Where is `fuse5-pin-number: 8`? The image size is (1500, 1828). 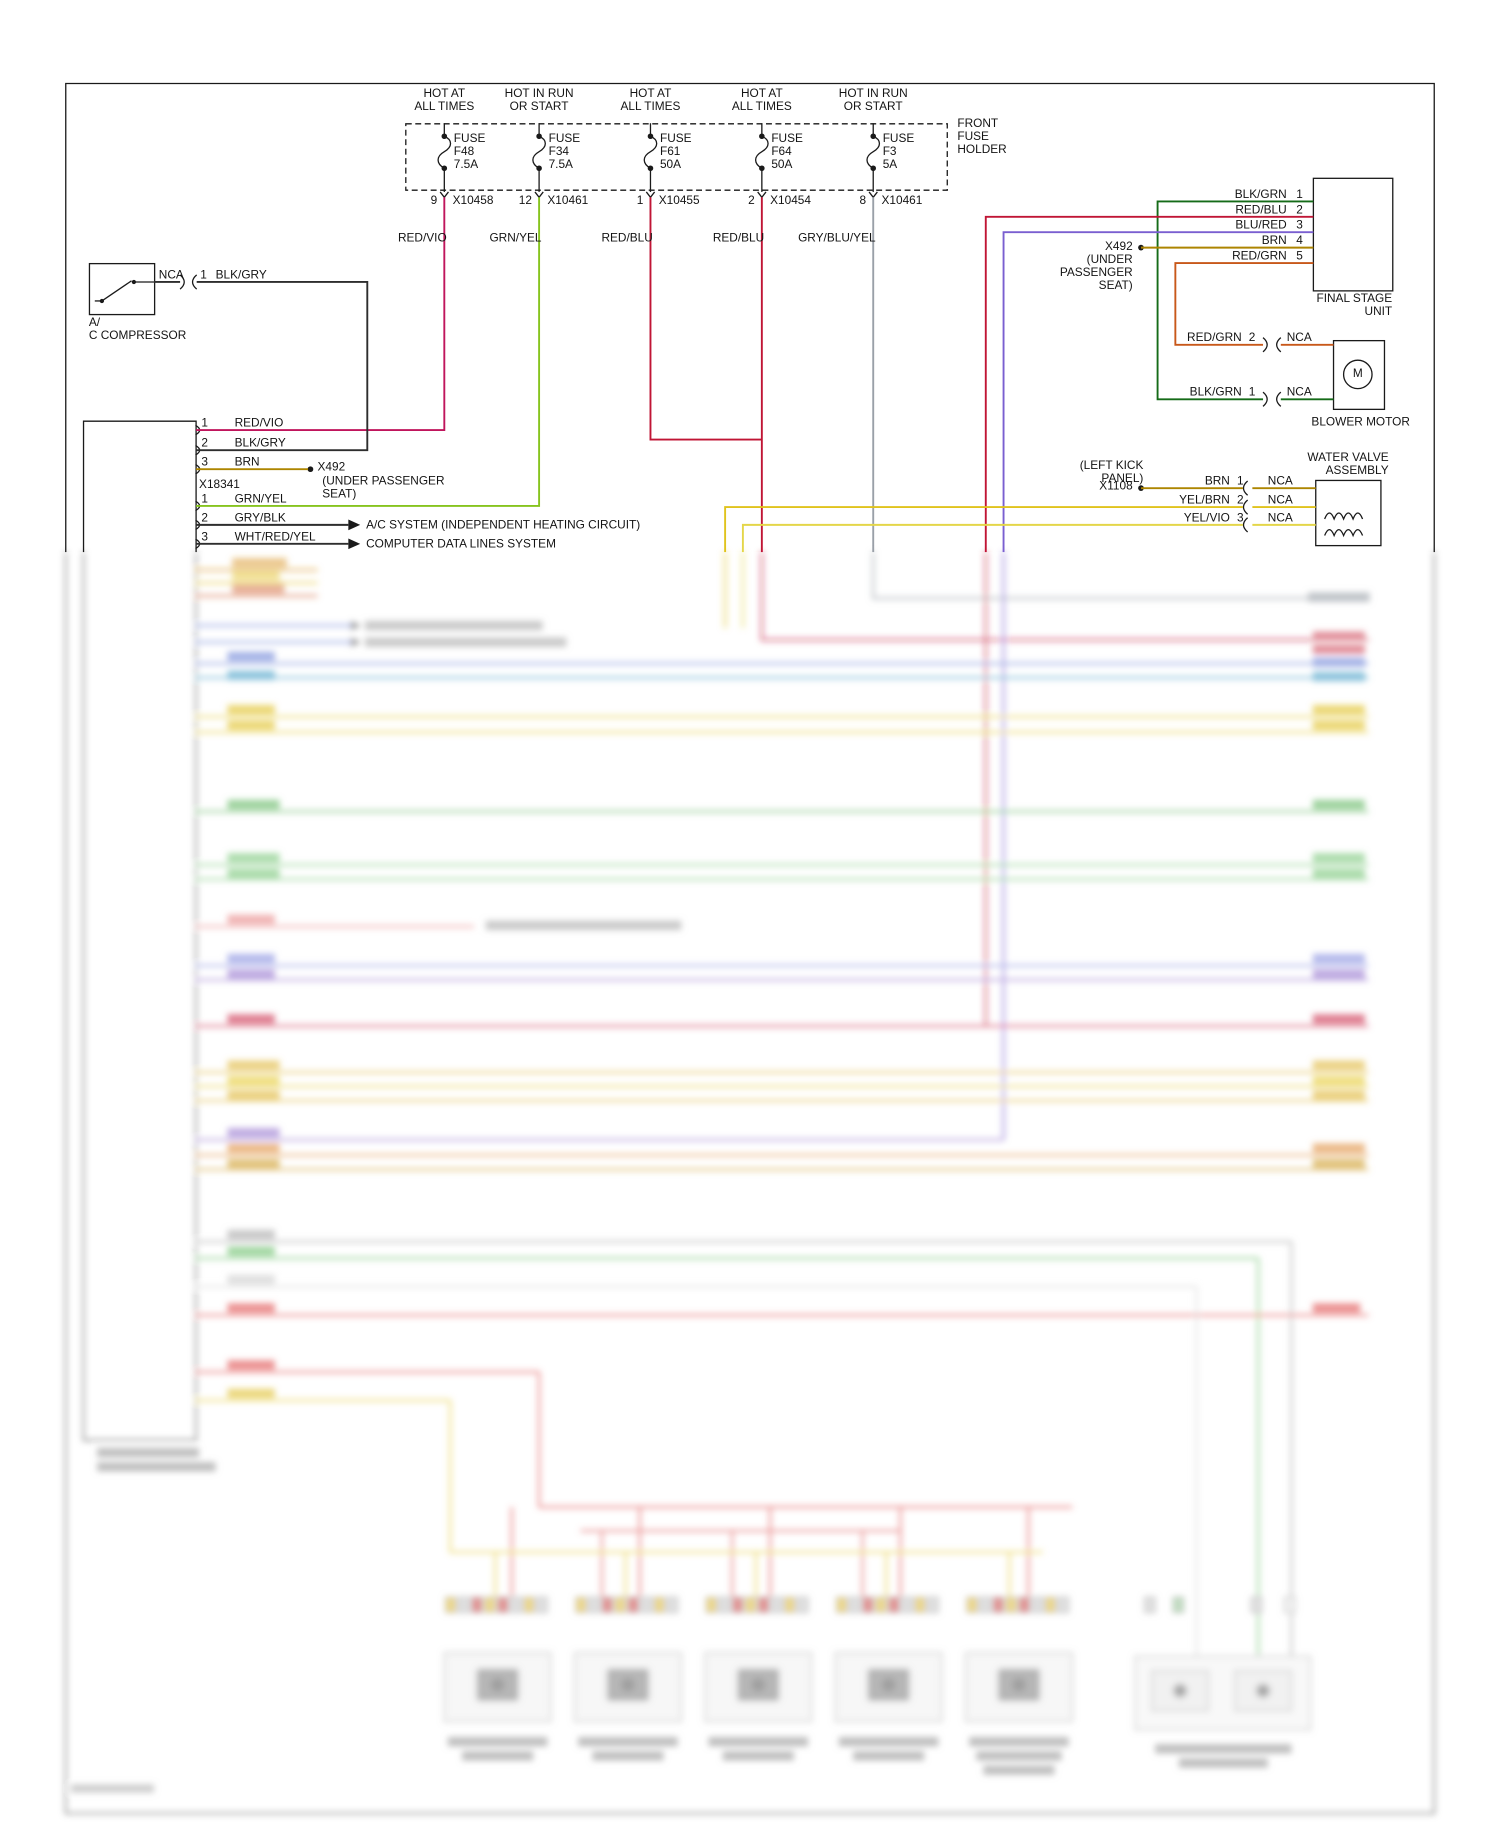 fuse5-pin-number: 8 is located at coordinates (863, 201).